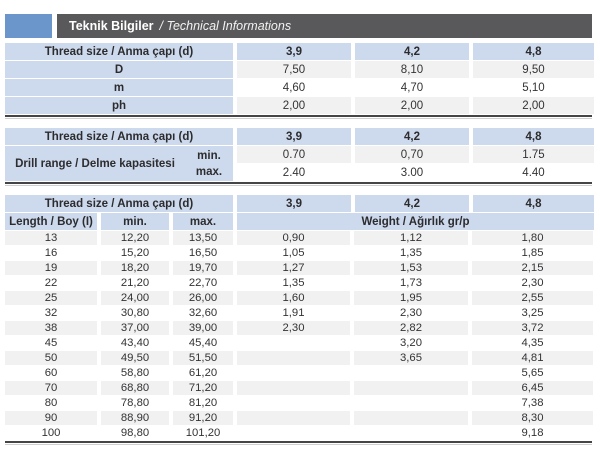 The height and width of the screenshot is (450, 600). I want to click on weight-cell: 2,82, so click(411, 328).